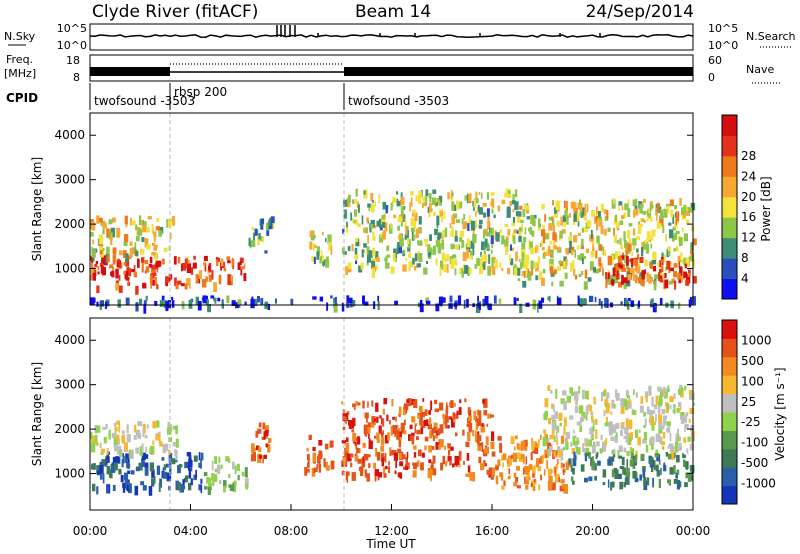 Image resolution: width=800 pixels, height=554 pixels. Describe the element at coordinates (391, 521) in the screenshot. I see `time-x-axis: 00:00 04:00 08:00 12:00 16:00 20:00 00:00` at that location.